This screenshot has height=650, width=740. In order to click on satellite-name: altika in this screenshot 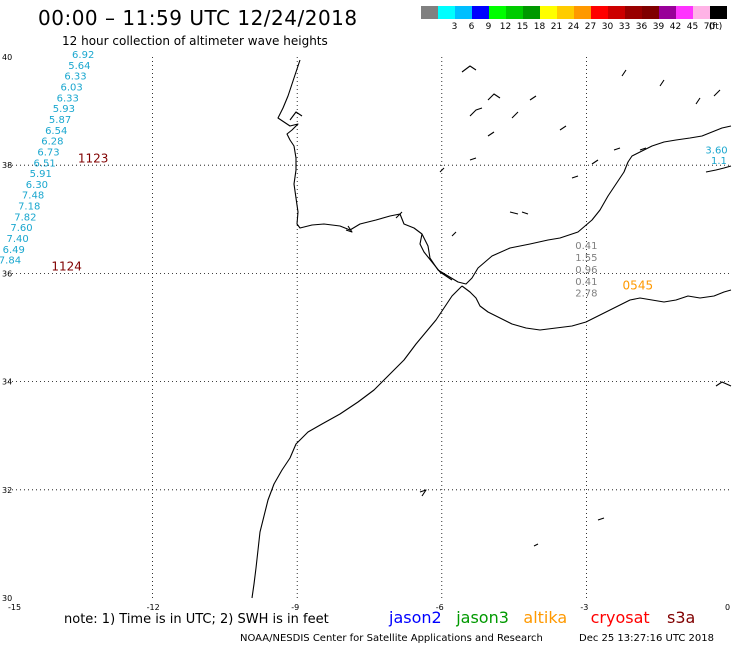, I will do `click(545, 617)`.